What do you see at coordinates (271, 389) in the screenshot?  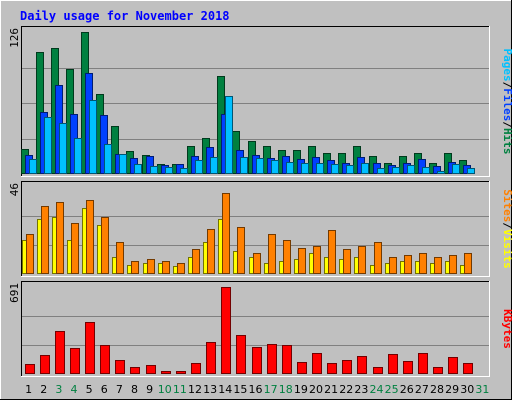 I see `x-tick-label: 17` at bounding box center [271, 389].